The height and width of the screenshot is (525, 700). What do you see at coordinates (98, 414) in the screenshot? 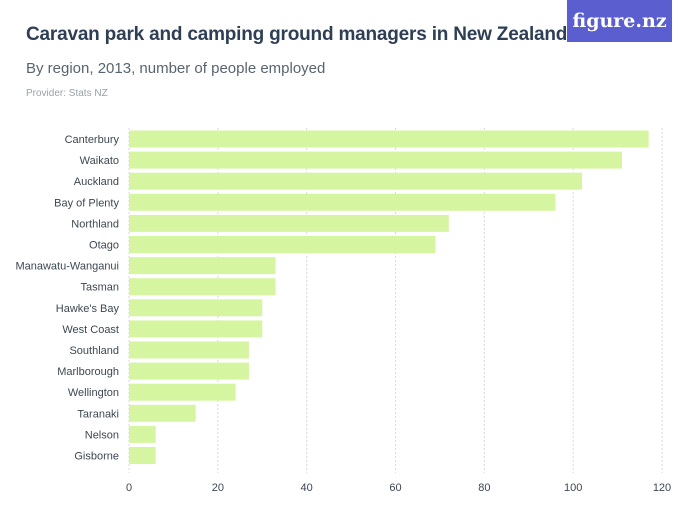
I see `category-label: Taranaki` at bounding box center [98, 414].